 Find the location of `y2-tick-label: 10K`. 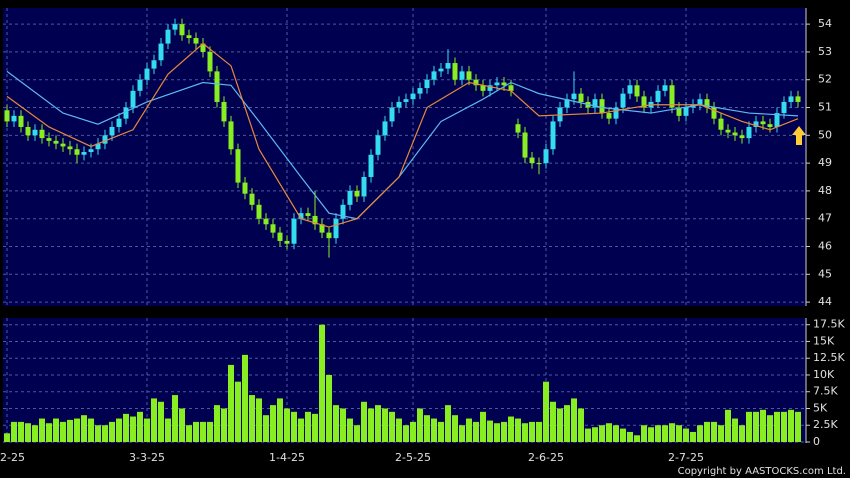

y2-tick-label: 10K is located at coordinates (824, 374).